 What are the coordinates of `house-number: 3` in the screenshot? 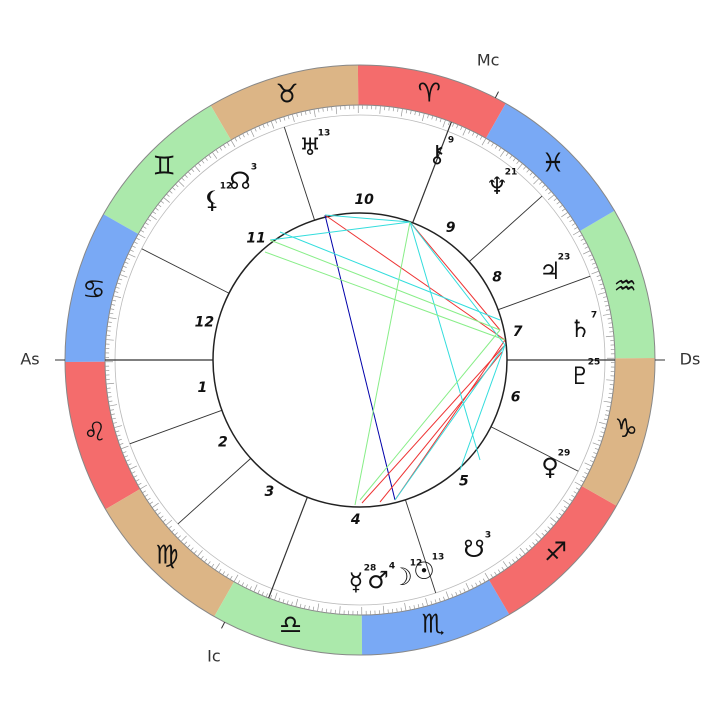 It's located at (270, 492).